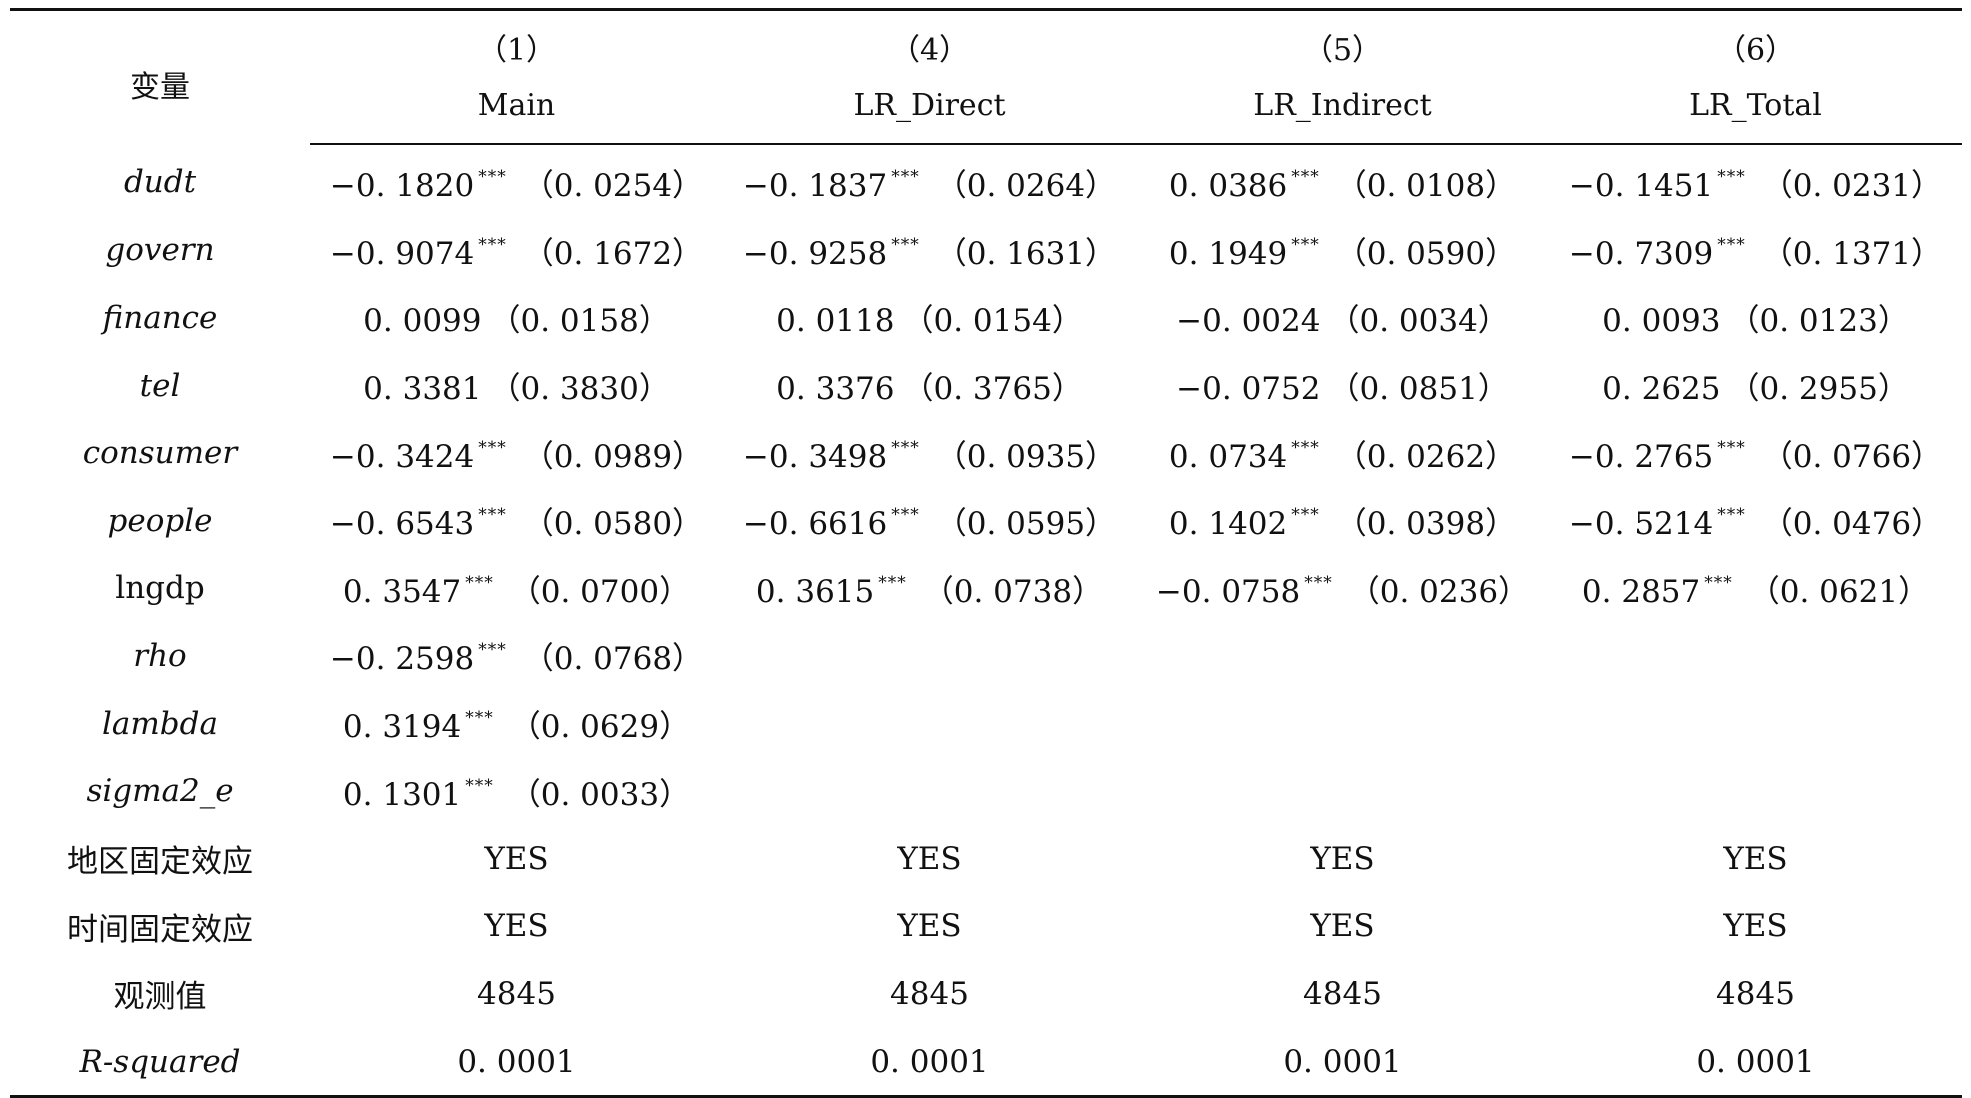 This screenshot has width=1971, height=1098. Describe the element at coordinates (402, 253) in the screenshot. I see `coefficient: −0. 9074` at that location.